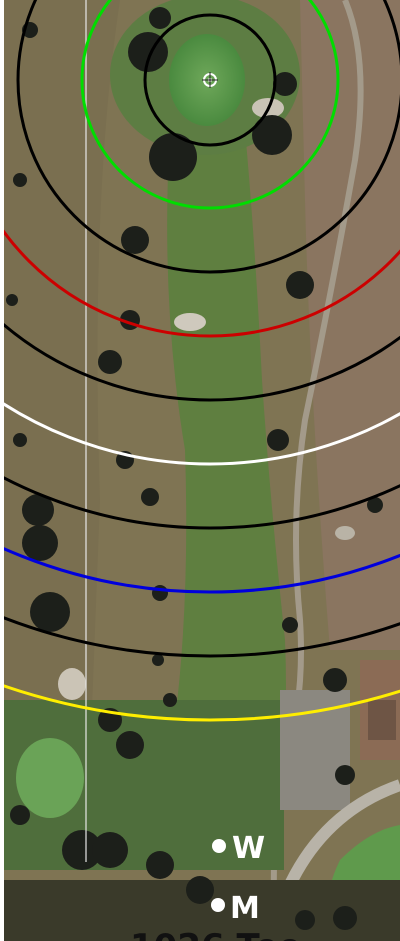 This screenshot has width=400, height=941. I want to click on footer-caption: 1026 Tee, so click(215, 934).